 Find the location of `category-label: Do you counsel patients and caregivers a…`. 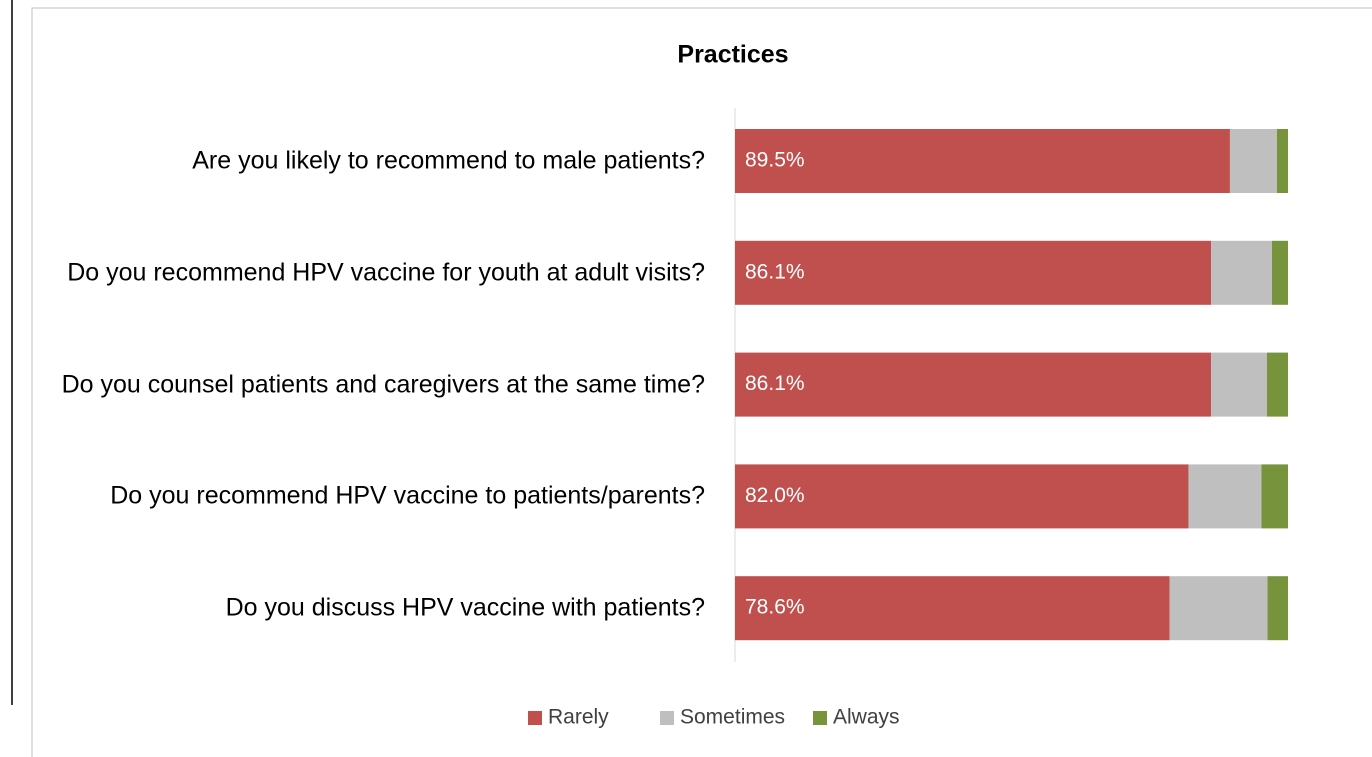

category-label: Do you counsel patients and caregivers a… is located at coordinates (383, 384).